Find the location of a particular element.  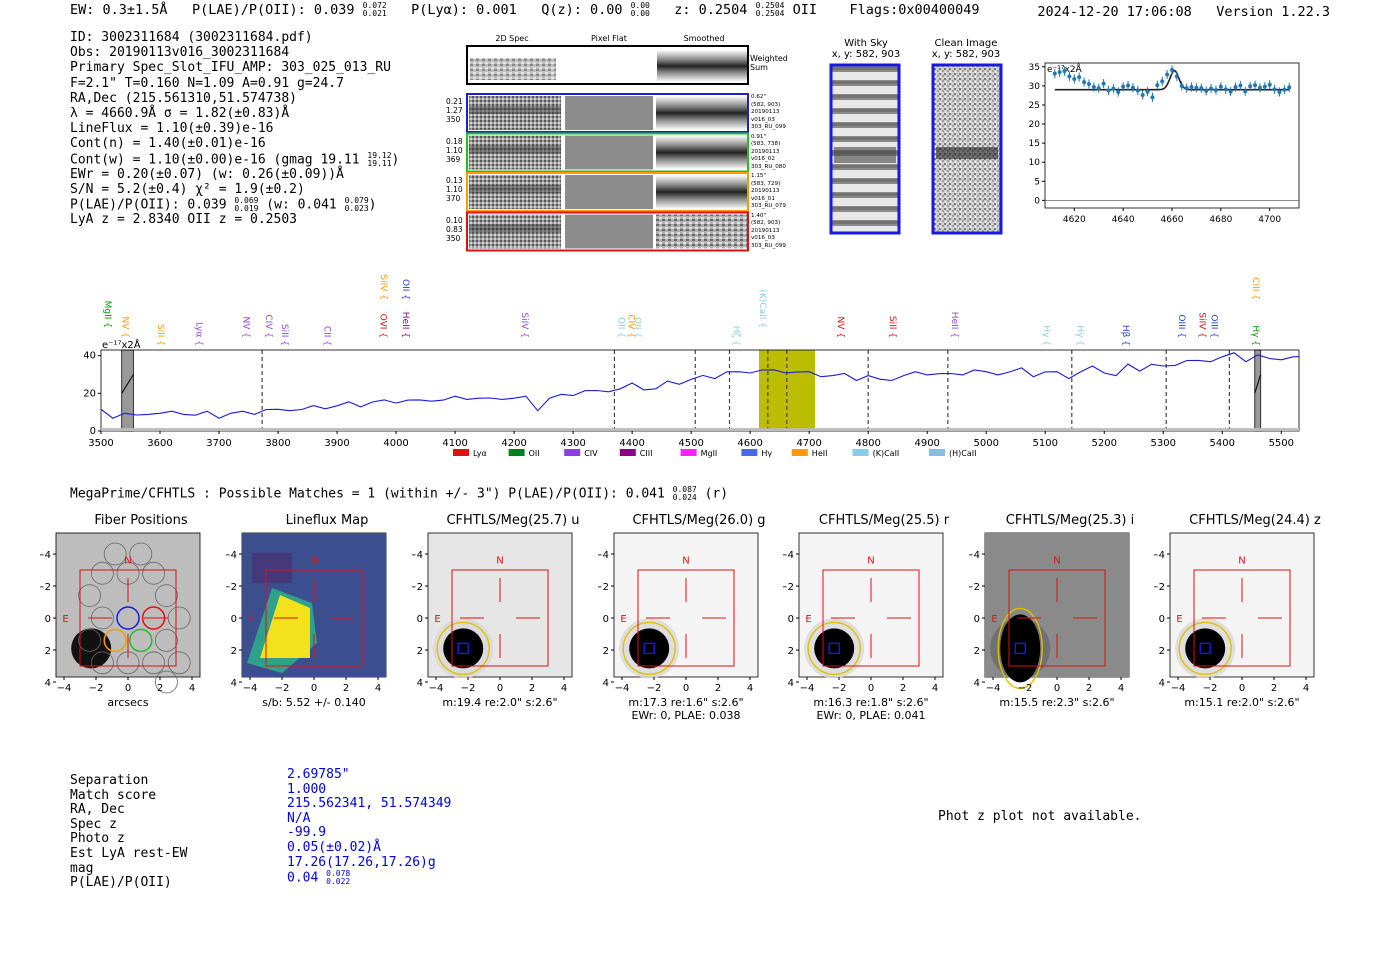

value-match-score: 1.000 is located at coordinates (307, 789).